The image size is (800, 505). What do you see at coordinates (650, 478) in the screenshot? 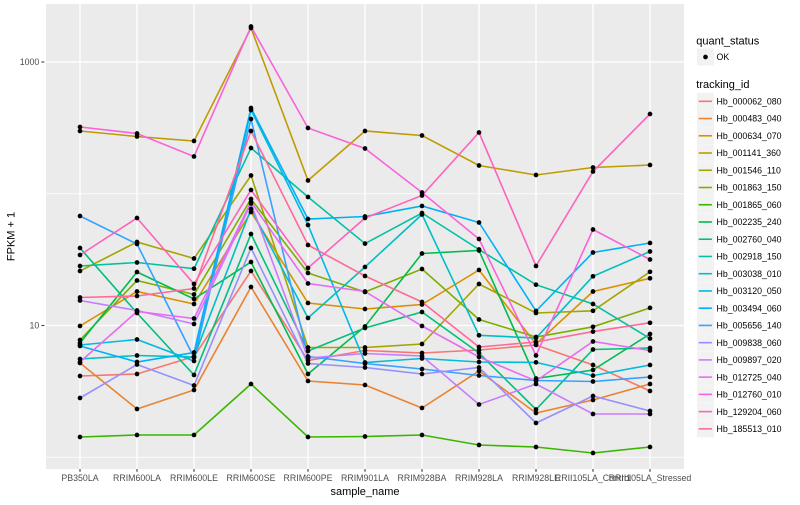
I see `svg-text: RRII105LA_Stressed` at bounding box center [650, 478].